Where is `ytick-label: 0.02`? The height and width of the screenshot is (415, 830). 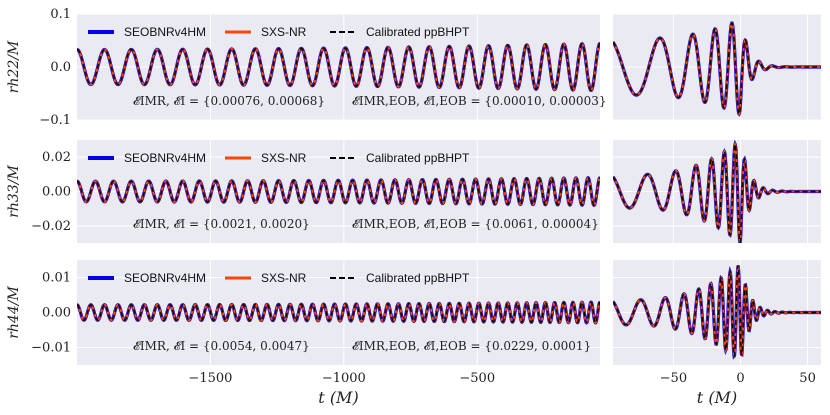 ytick-label: 0.02 is located at coordinates (56, 157).